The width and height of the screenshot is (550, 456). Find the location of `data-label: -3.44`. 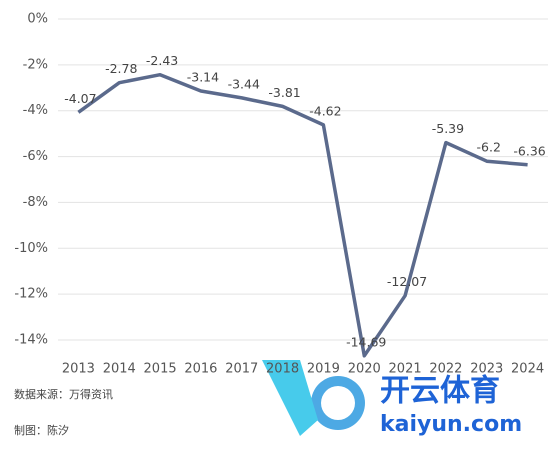

data-label: -3.44 is located at coordinates (244, 83).